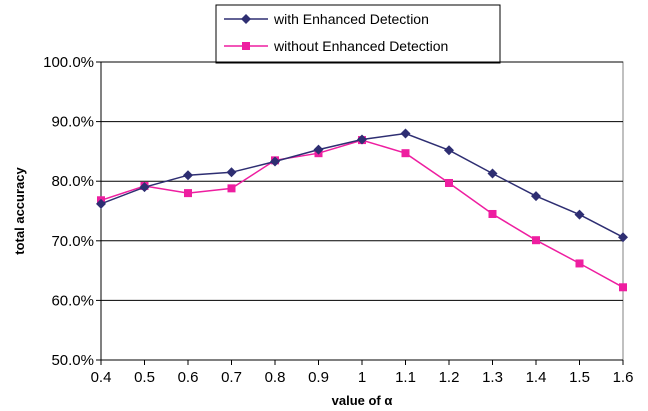  What do you see at coordinates (360, 46) in the screenshot?
I see `legend-label-without-enhanced-detection: without Enhanced Detection` at bounding box center [360, 46].